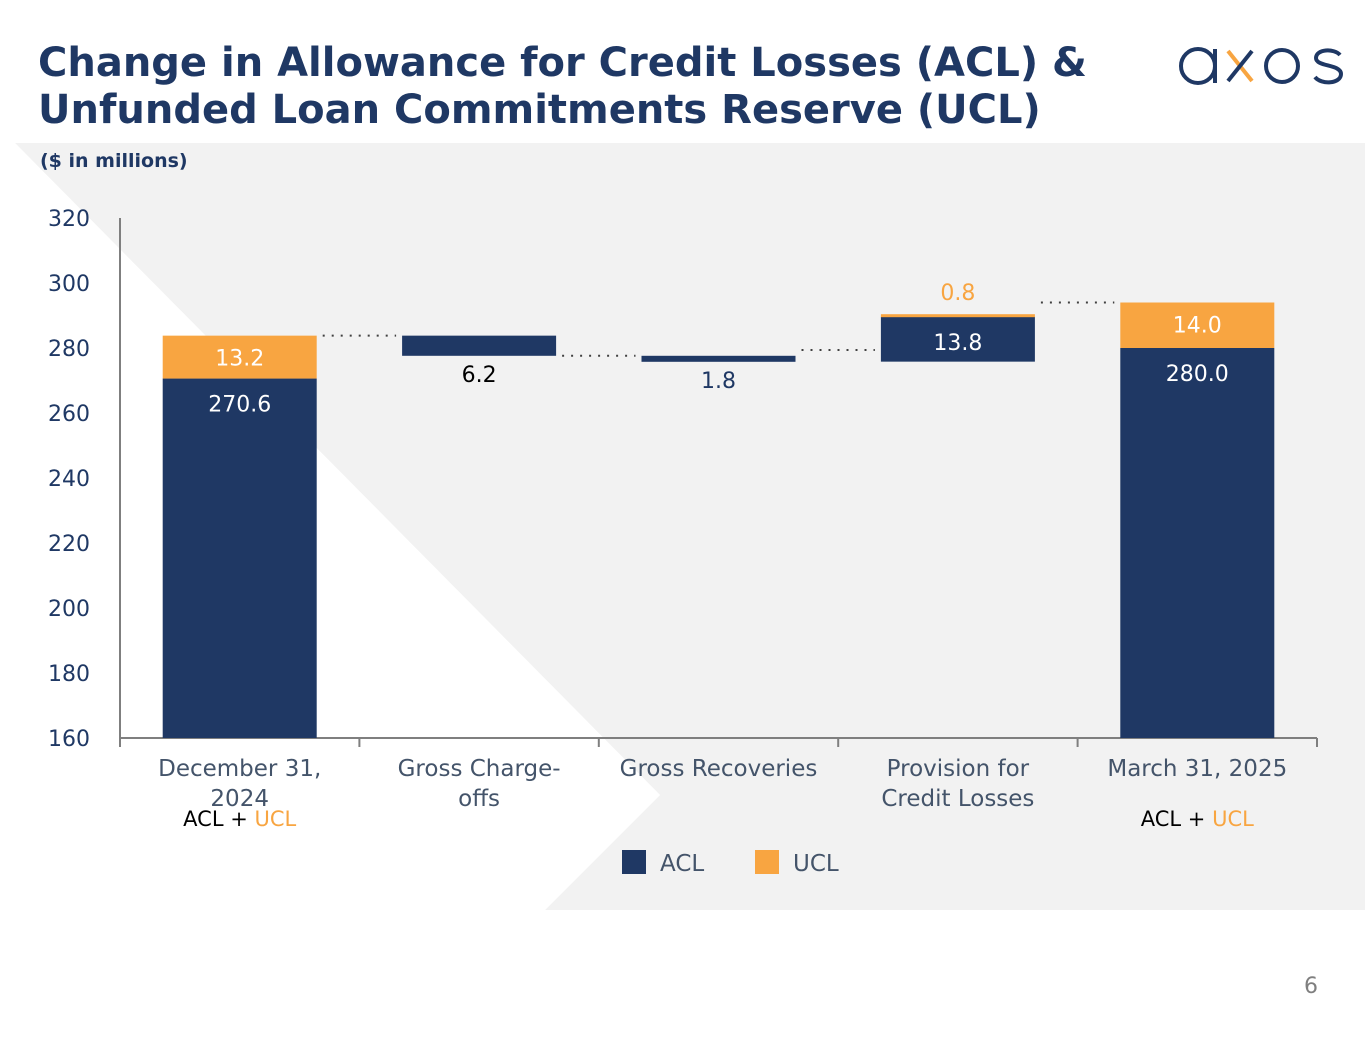 The width and height of the screenshot is (1365, 1055). Describe the element at coordinates (958, 769) in the screenshot. I see `x-category-label: Provision for` at that location.